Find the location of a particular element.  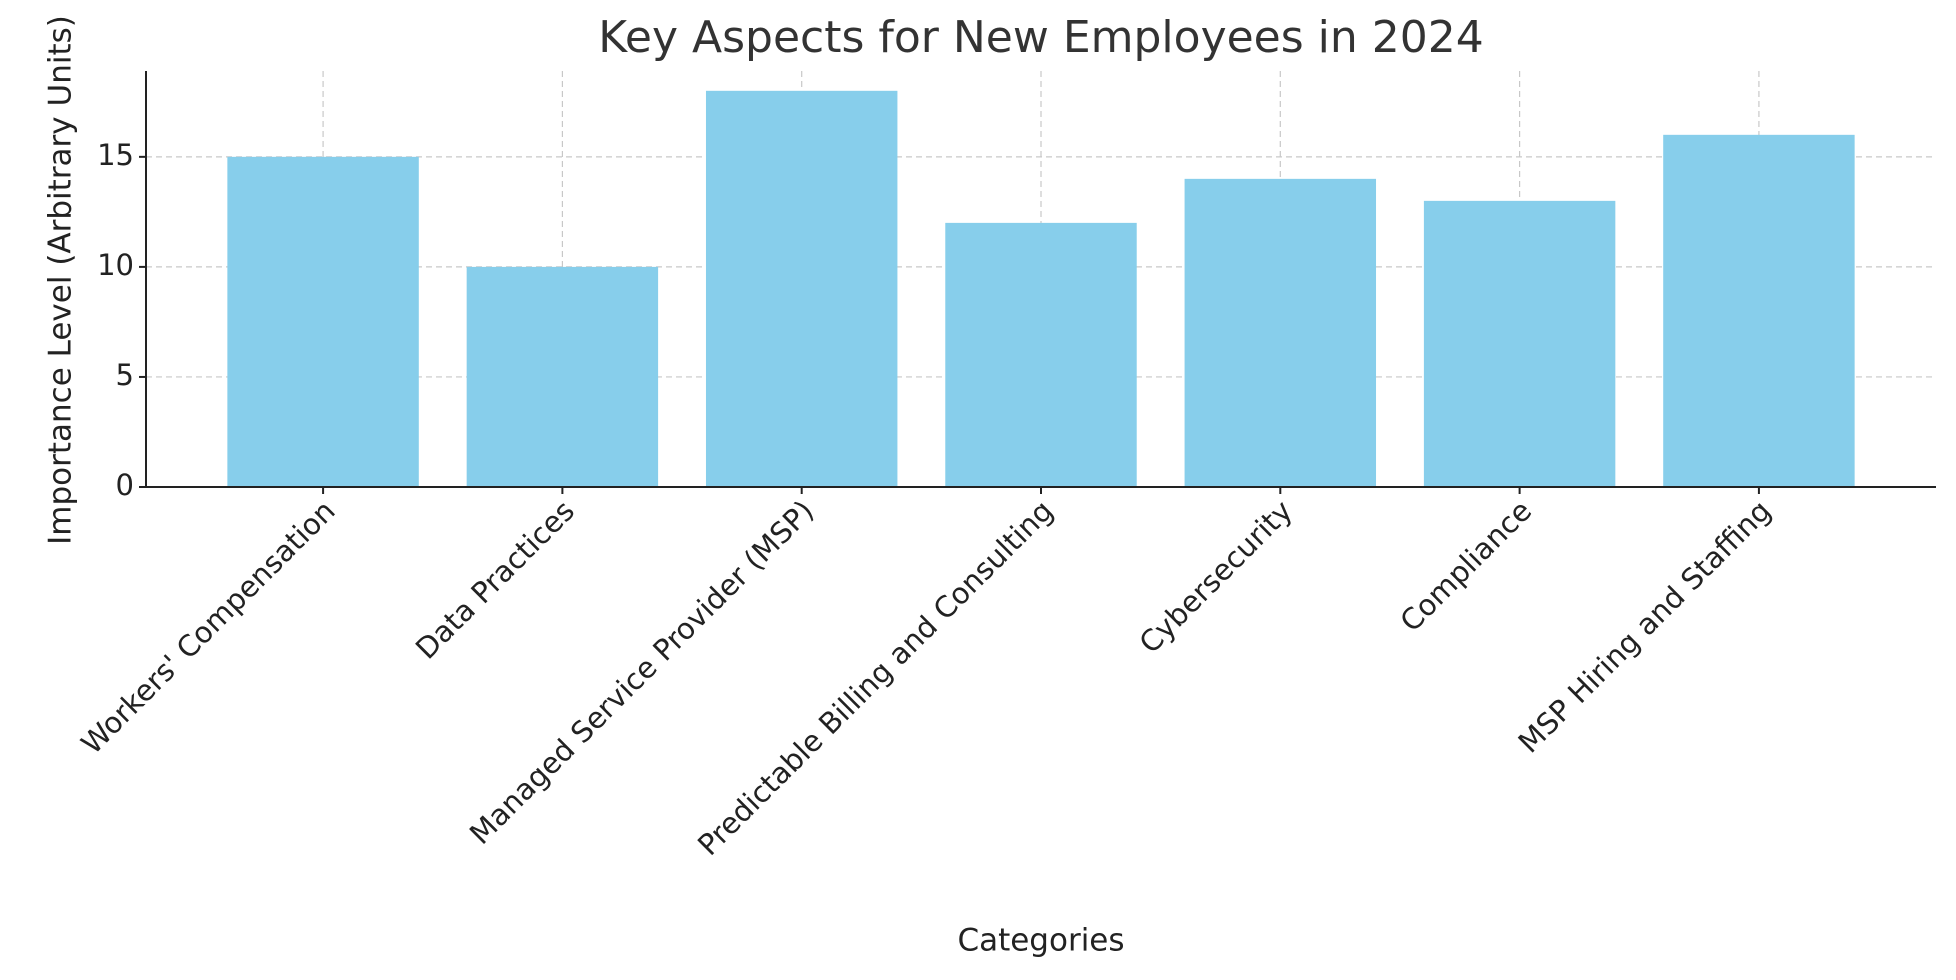

x-axis-label: Categories is located at coordinates (1040, 941).